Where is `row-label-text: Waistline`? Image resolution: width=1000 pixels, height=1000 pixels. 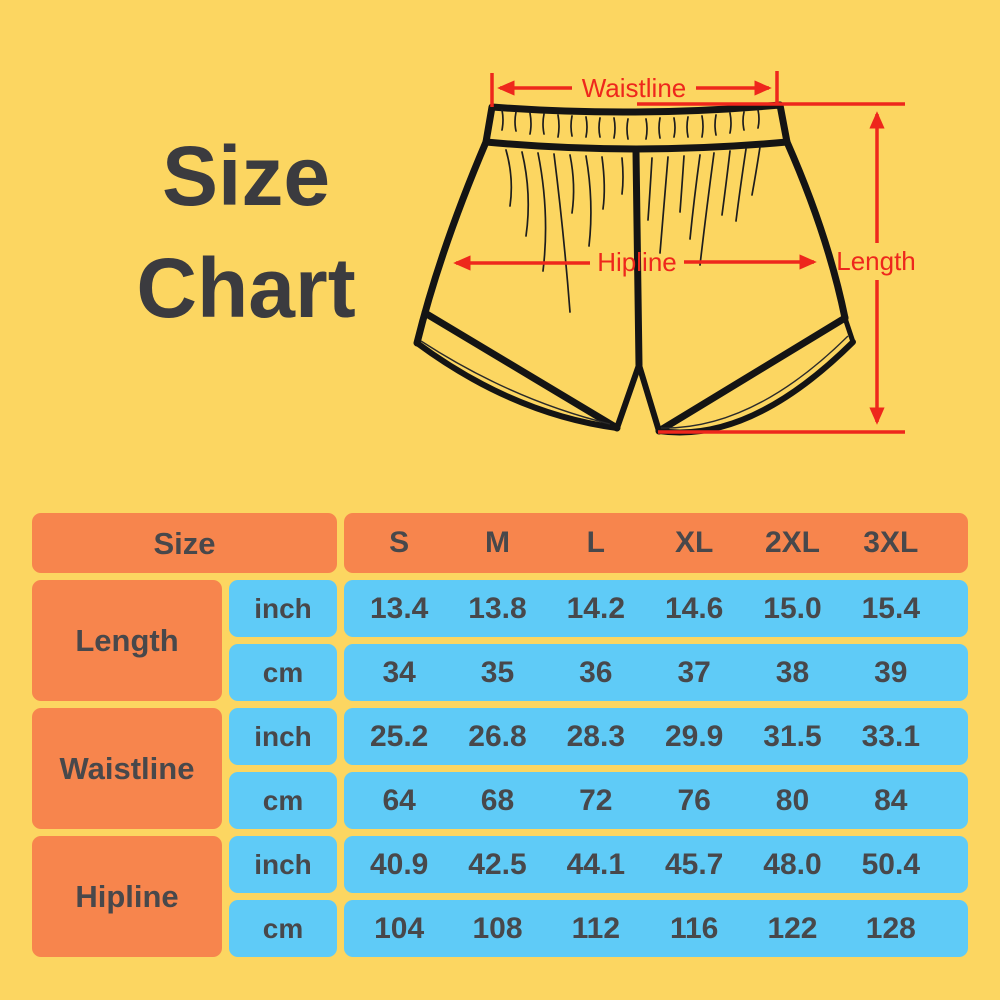 row-label-text: Waistline is located at coordinates (127, 768).